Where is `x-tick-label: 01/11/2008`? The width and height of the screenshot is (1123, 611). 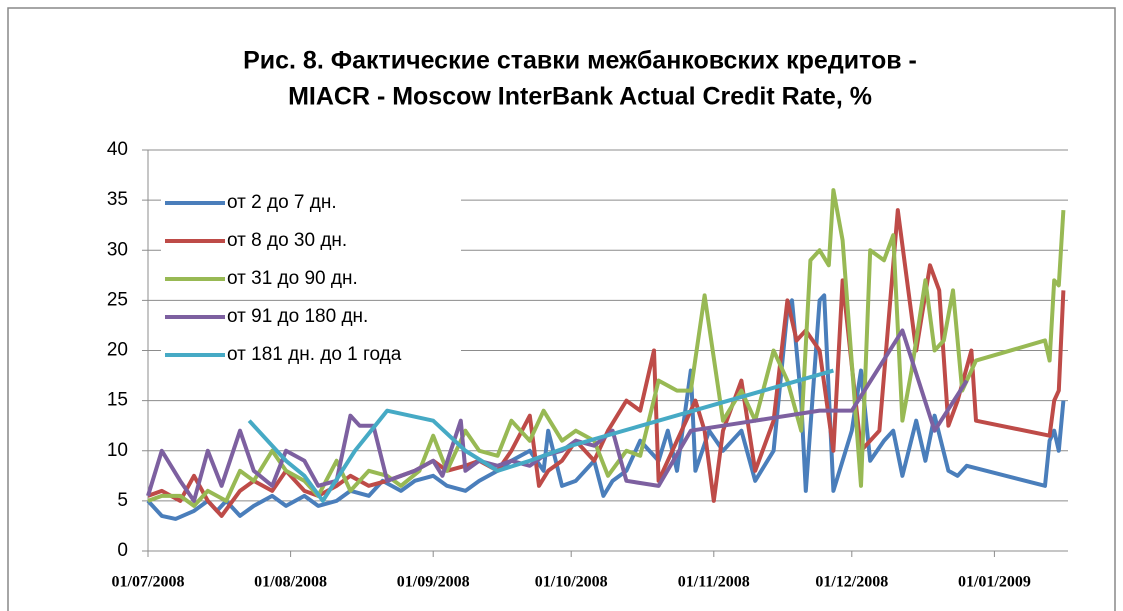
x-tick-label: 01/11/2008 is located at coordinates (714, 582).